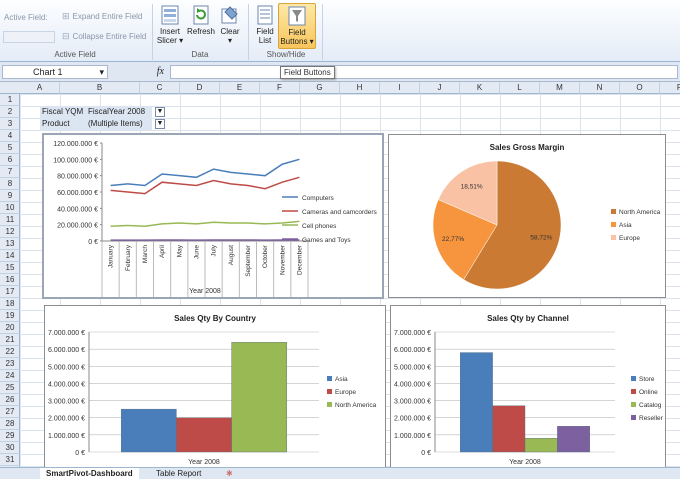 This screenshot has height=480, width=680. Describe the element at coordinates (10, 316) in the screenshot. I see `row-header: 19` at that location.